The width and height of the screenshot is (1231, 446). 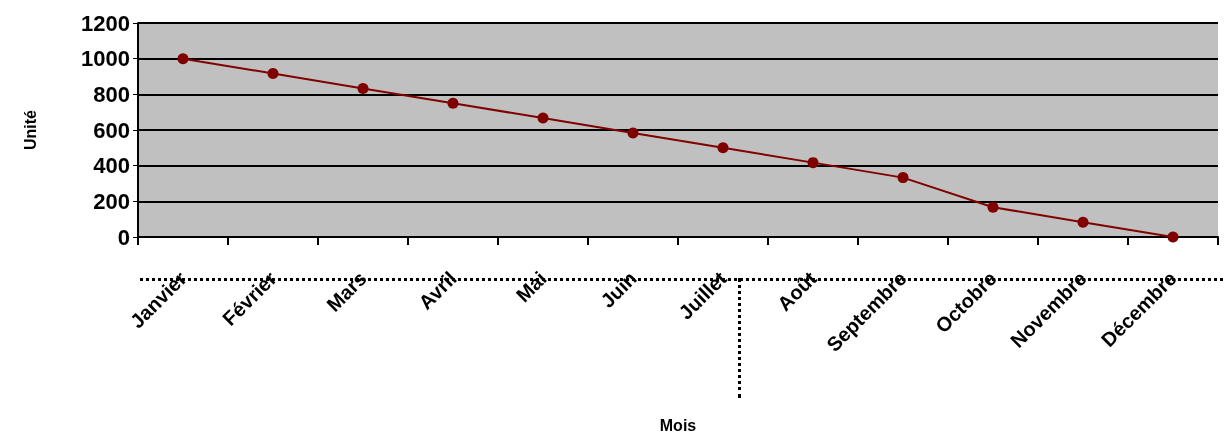 I want to click on y-tick-label: 1200, so click(x=105, y=23).